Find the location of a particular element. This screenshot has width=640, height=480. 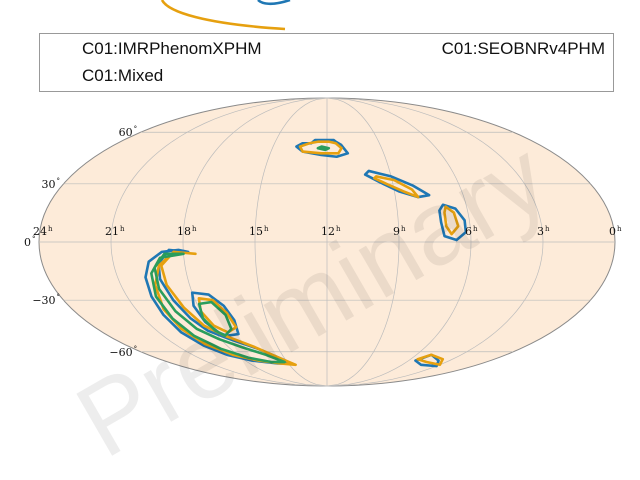

ra-tick-value: 21 is located at coordinates (112, 231).